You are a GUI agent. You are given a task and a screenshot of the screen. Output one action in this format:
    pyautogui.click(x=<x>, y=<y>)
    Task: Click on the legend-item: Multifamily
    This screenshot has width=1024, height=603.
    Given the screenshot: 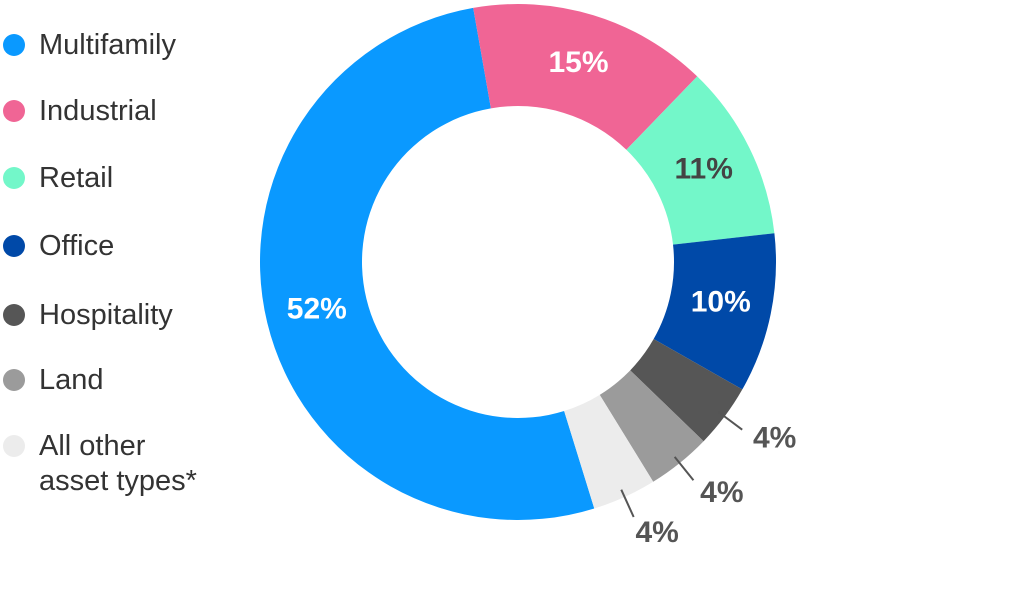 What is the action you would take?
    pyautogui.click(x=125, y=45)
    